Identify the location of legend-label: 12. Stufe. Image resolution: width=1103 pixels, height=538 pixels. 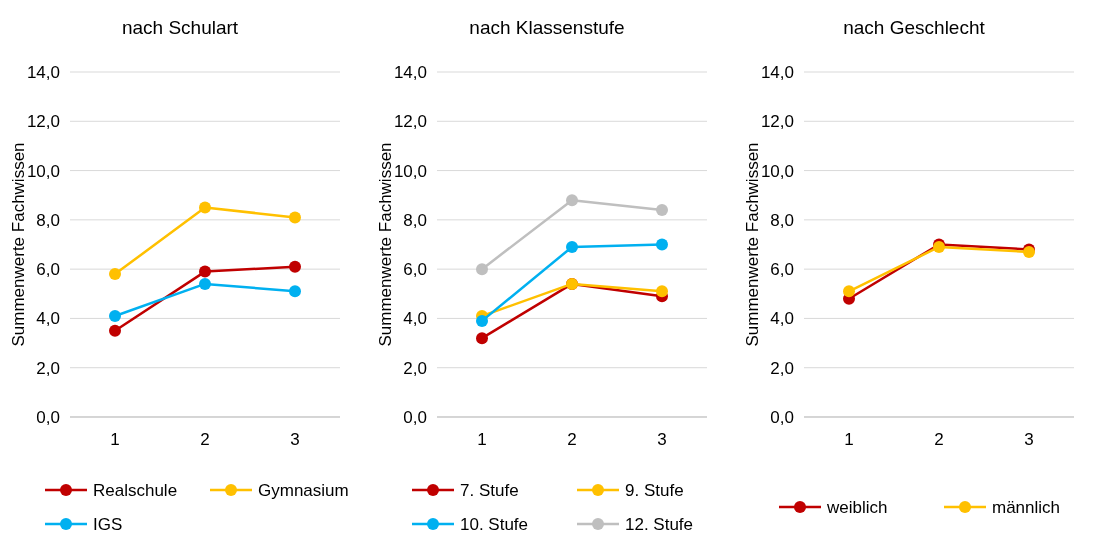
(659, 524).